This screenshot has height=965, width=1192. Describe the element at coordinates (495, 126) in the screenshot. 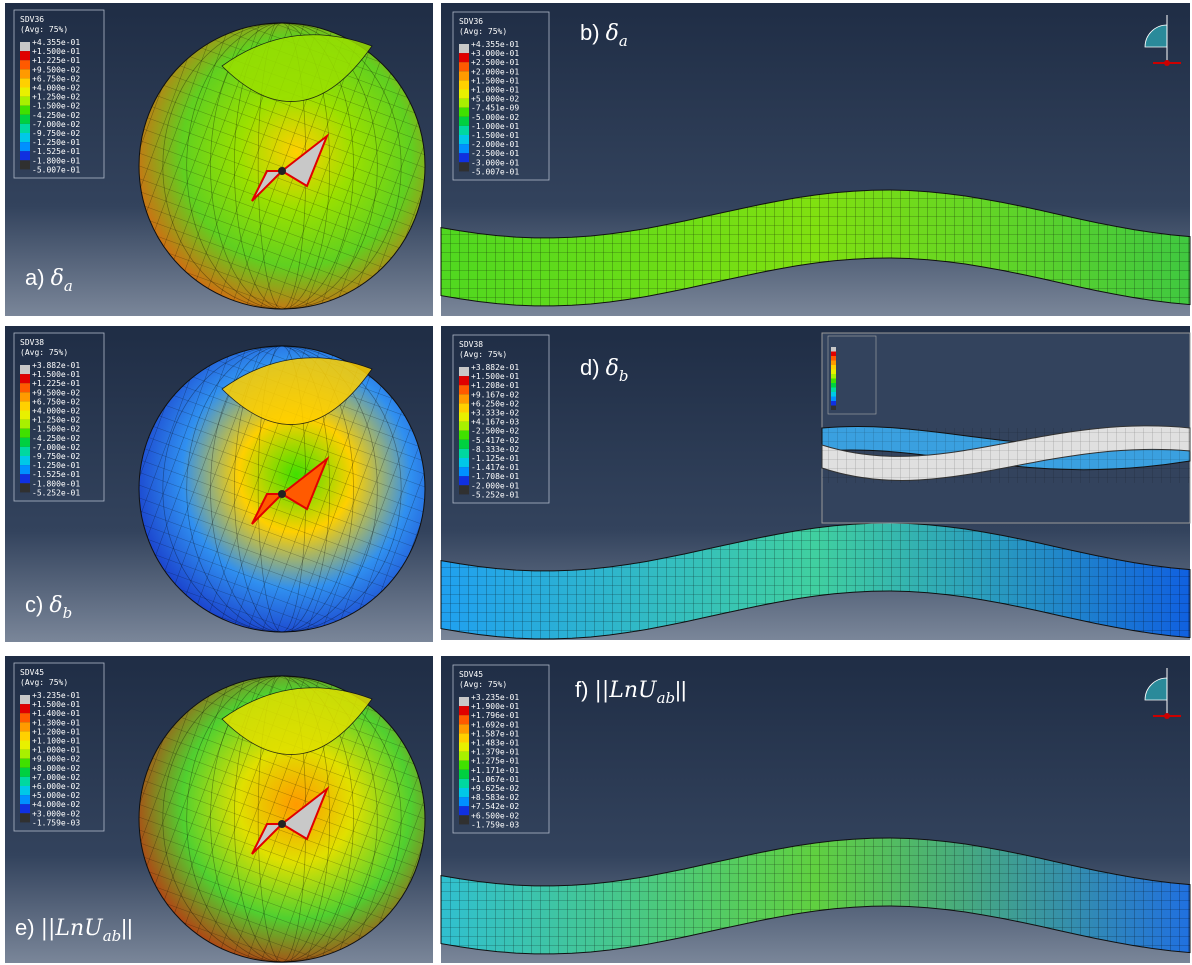

I see `legend-value: -1.000e-01` at that location.